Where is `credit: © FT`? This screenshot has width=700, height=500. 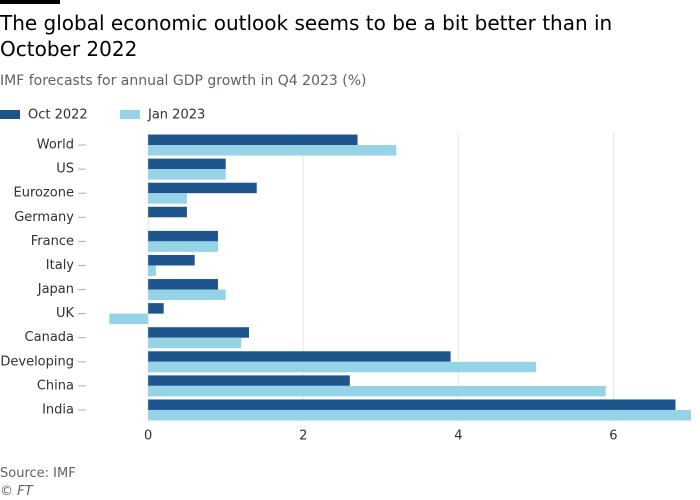
credit: © FT is located at coordinates (16, 491).